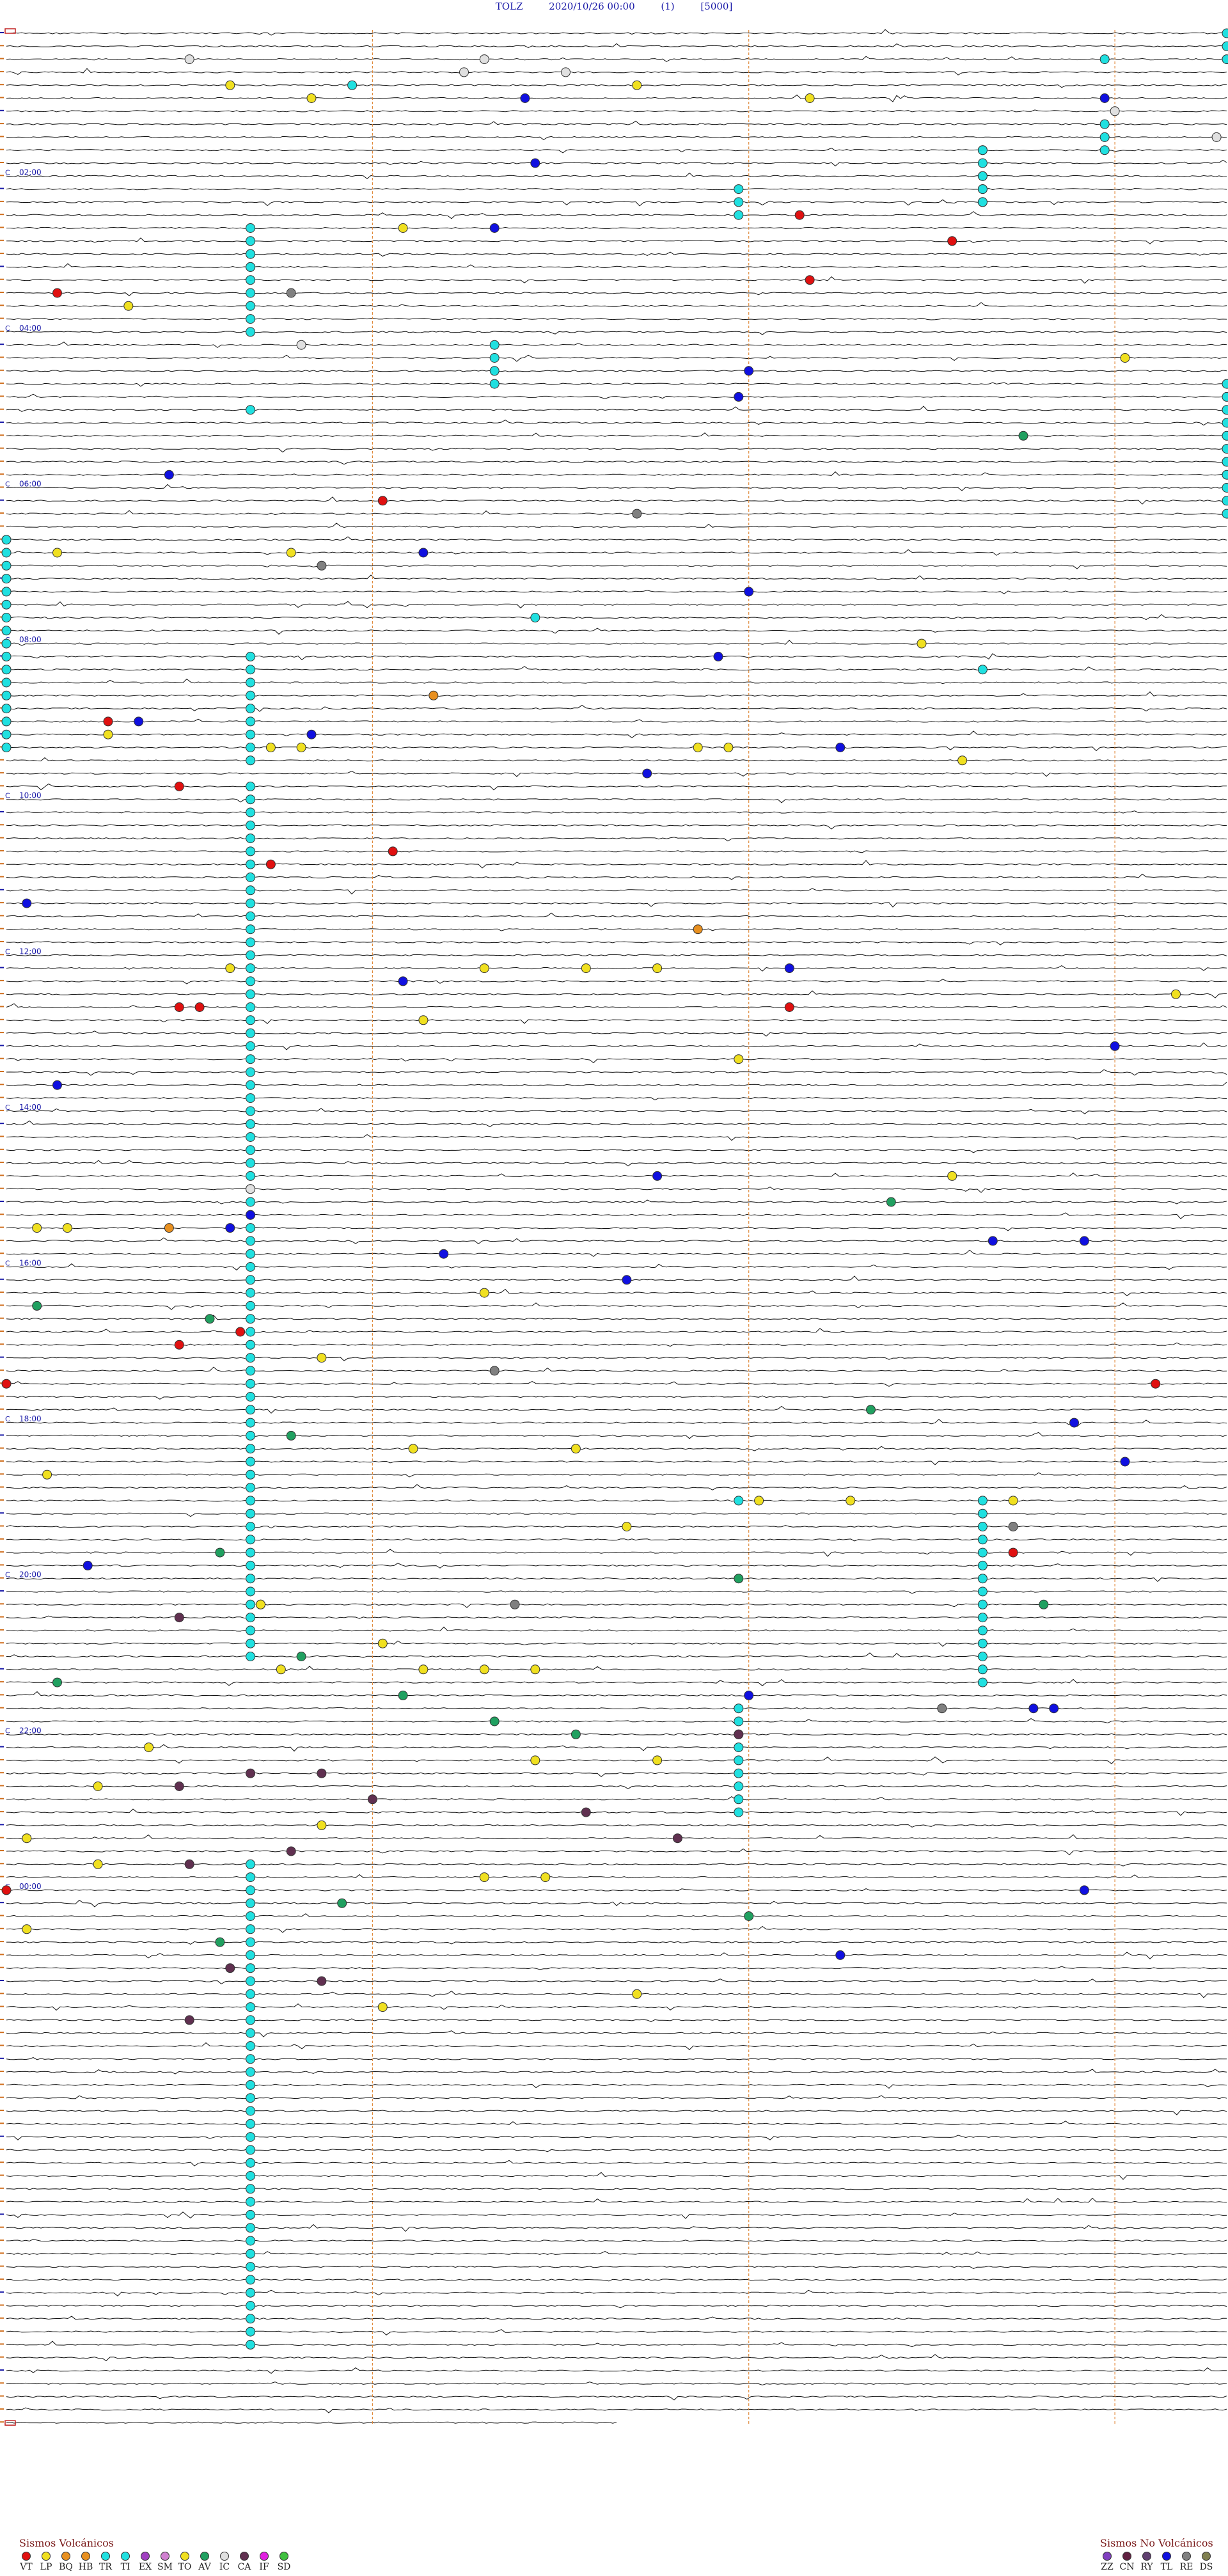  Describe the element at coordinates (509, 6) in the screenshot. I see `station-label: TOLZ` at that location.